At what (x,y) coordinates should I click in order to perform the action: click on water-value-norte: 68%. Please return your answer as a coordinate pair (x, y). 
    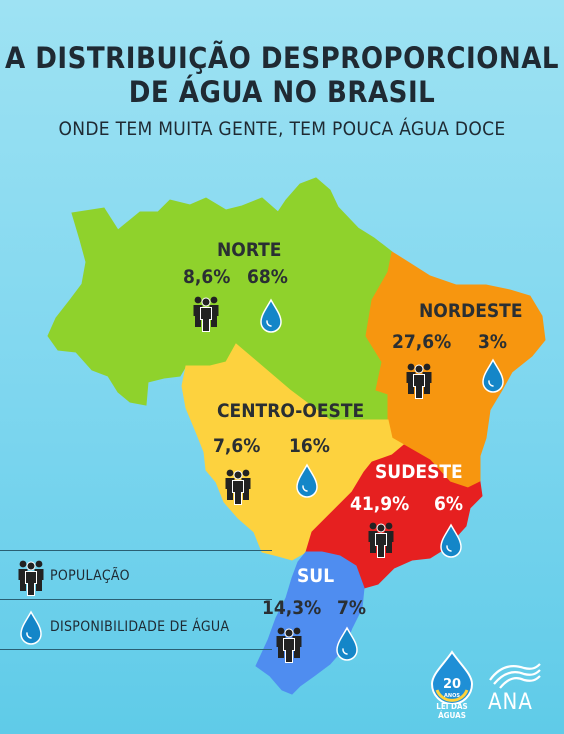
    Looking at the image, I should click on (267, 277).